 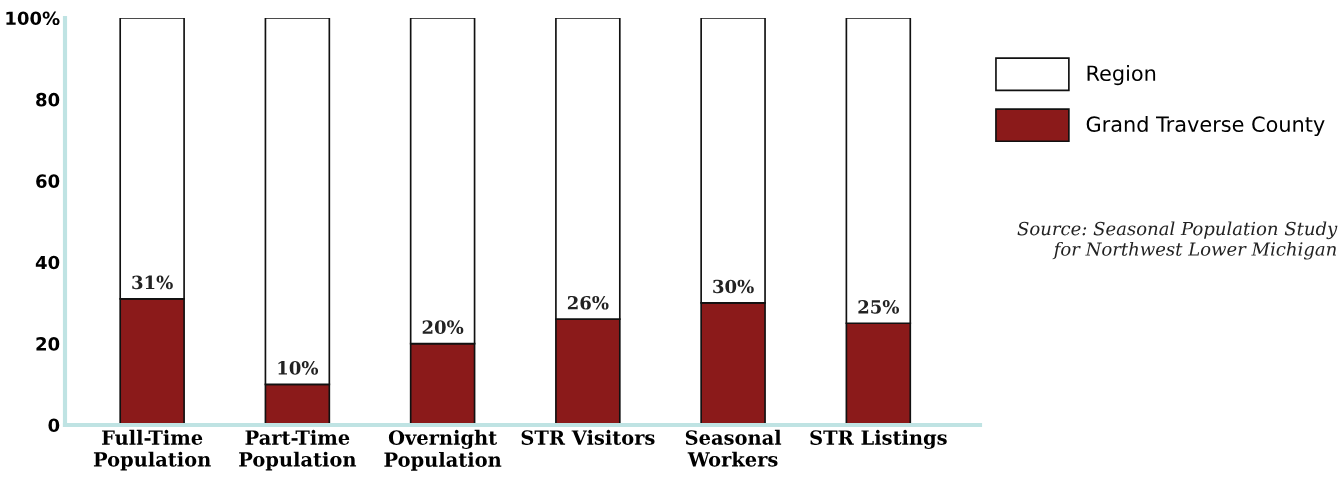 I want to click on x-tick-label: STR Visitors, so click(x=588, y=437).